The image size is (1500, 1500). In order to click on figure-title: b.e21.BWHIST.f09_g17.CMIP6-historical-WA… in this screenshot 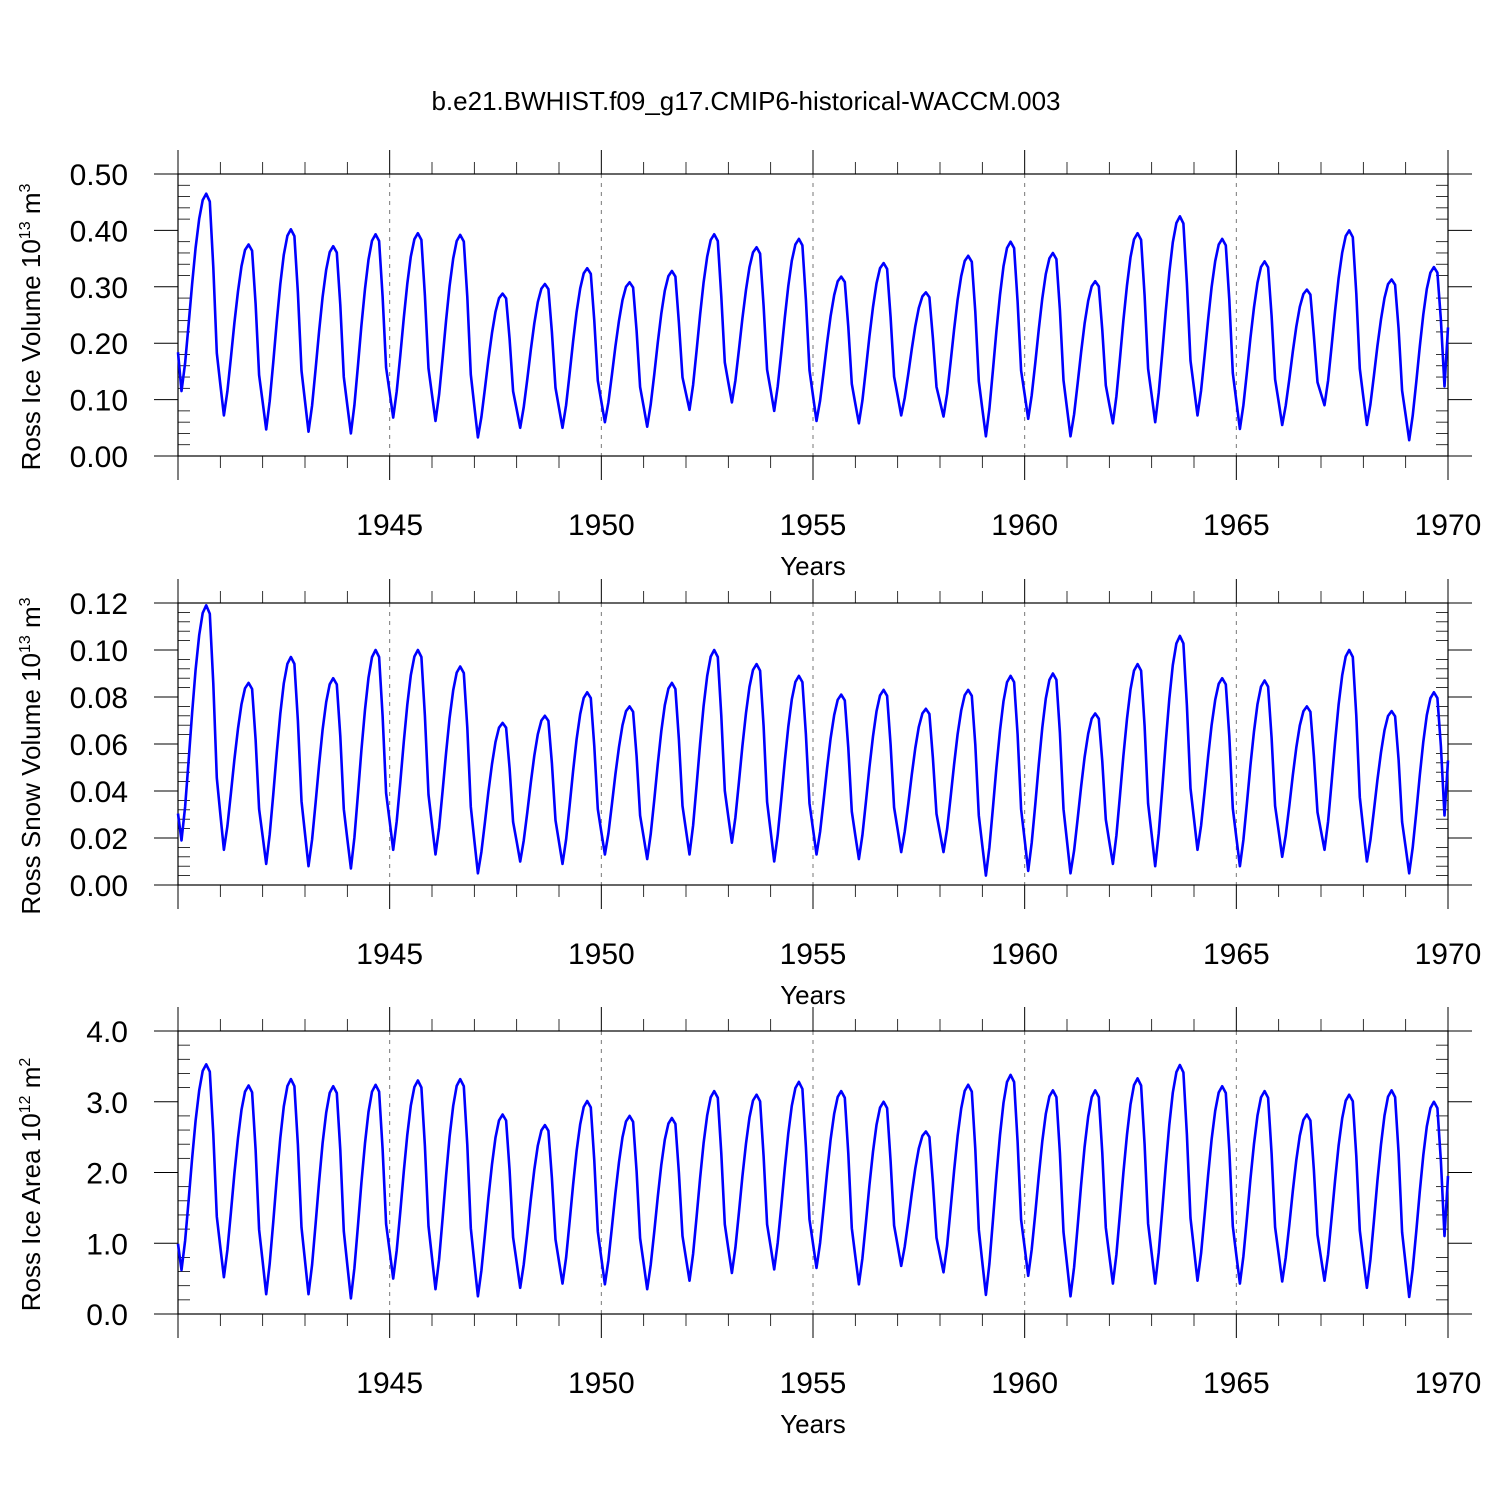, I will do `click(745, 101)`.